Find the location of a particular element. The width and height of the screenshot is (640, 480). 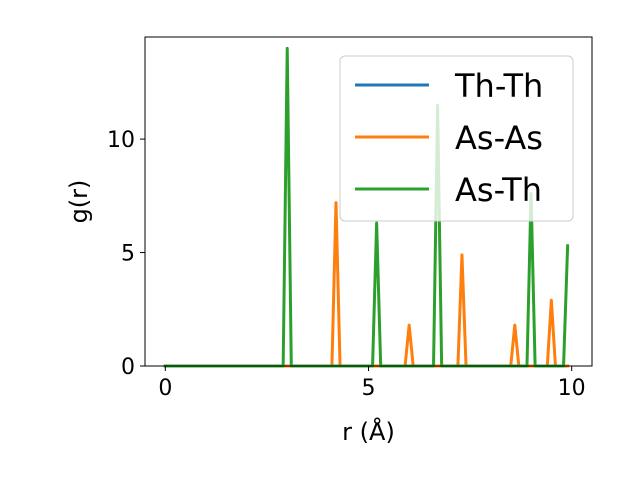

x-tick-label: 0 is located at coordinates (165, 388).